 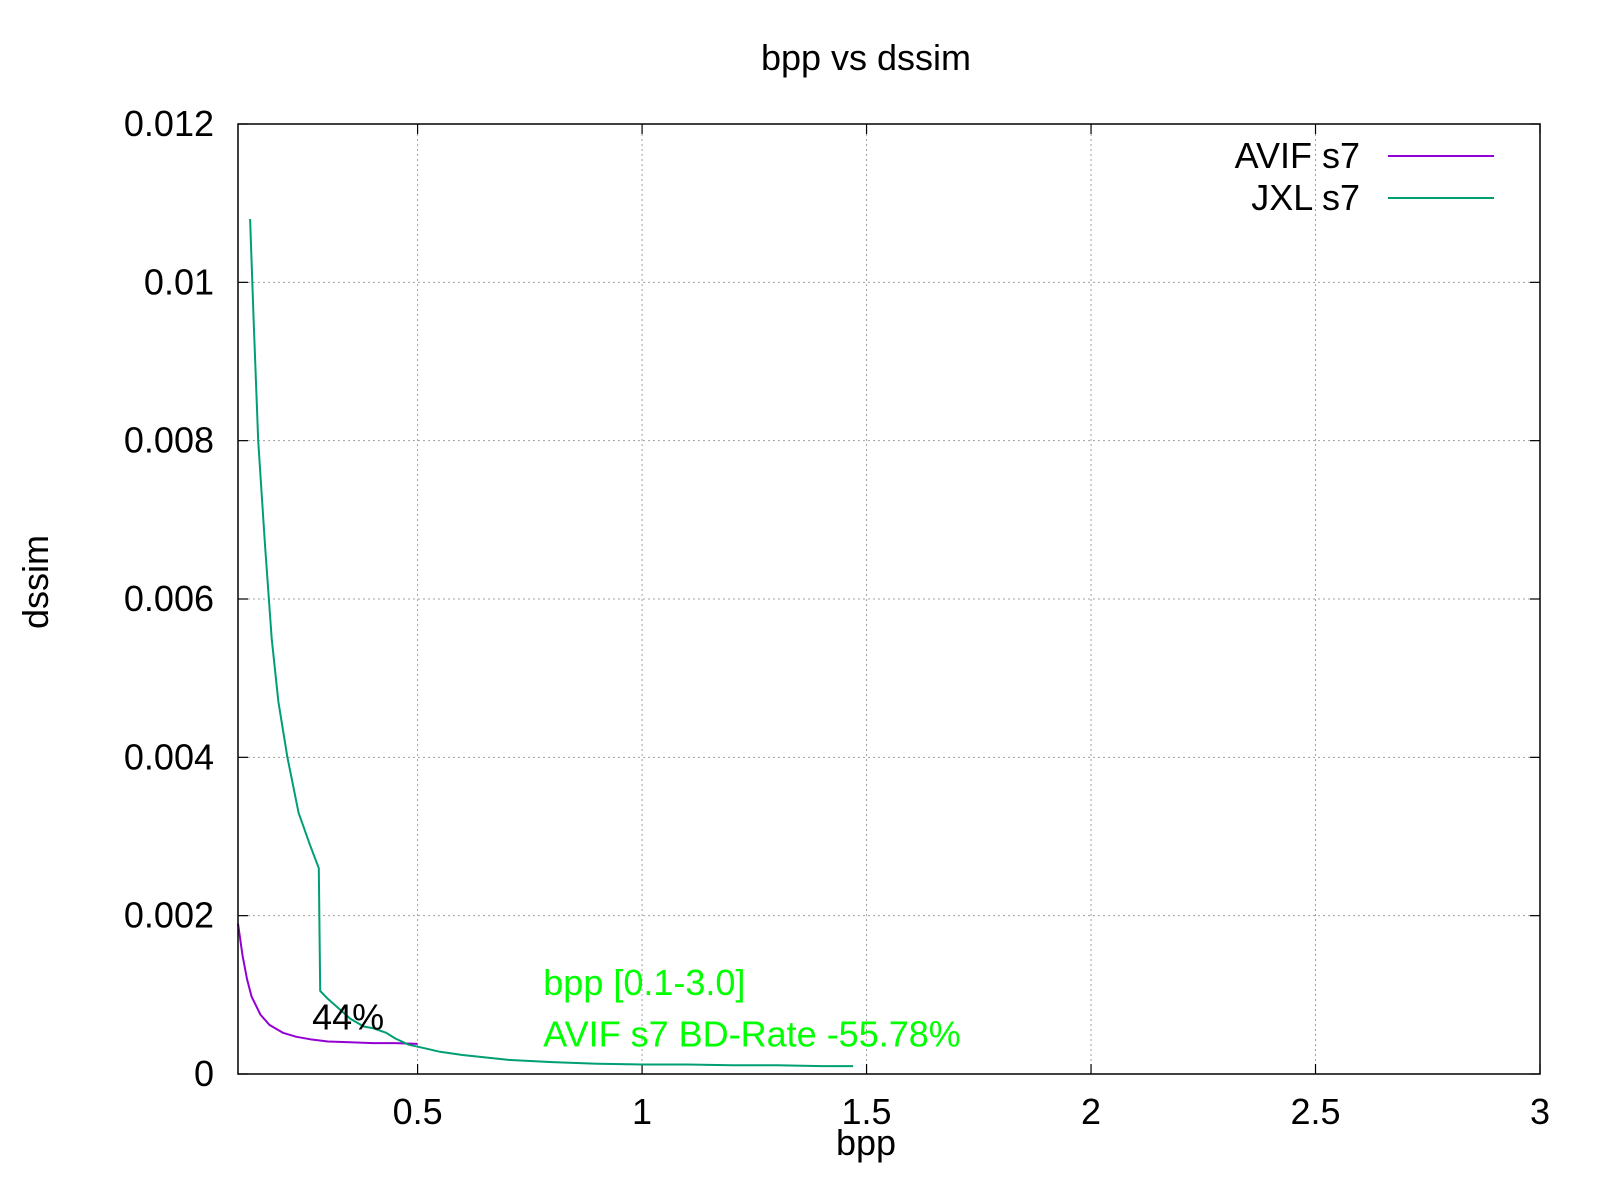 I want to click on annotations: 44% bpp [0.1-3.0] AVIF s7 BD-Rate -55.78%, so click(x=636, y=1008).